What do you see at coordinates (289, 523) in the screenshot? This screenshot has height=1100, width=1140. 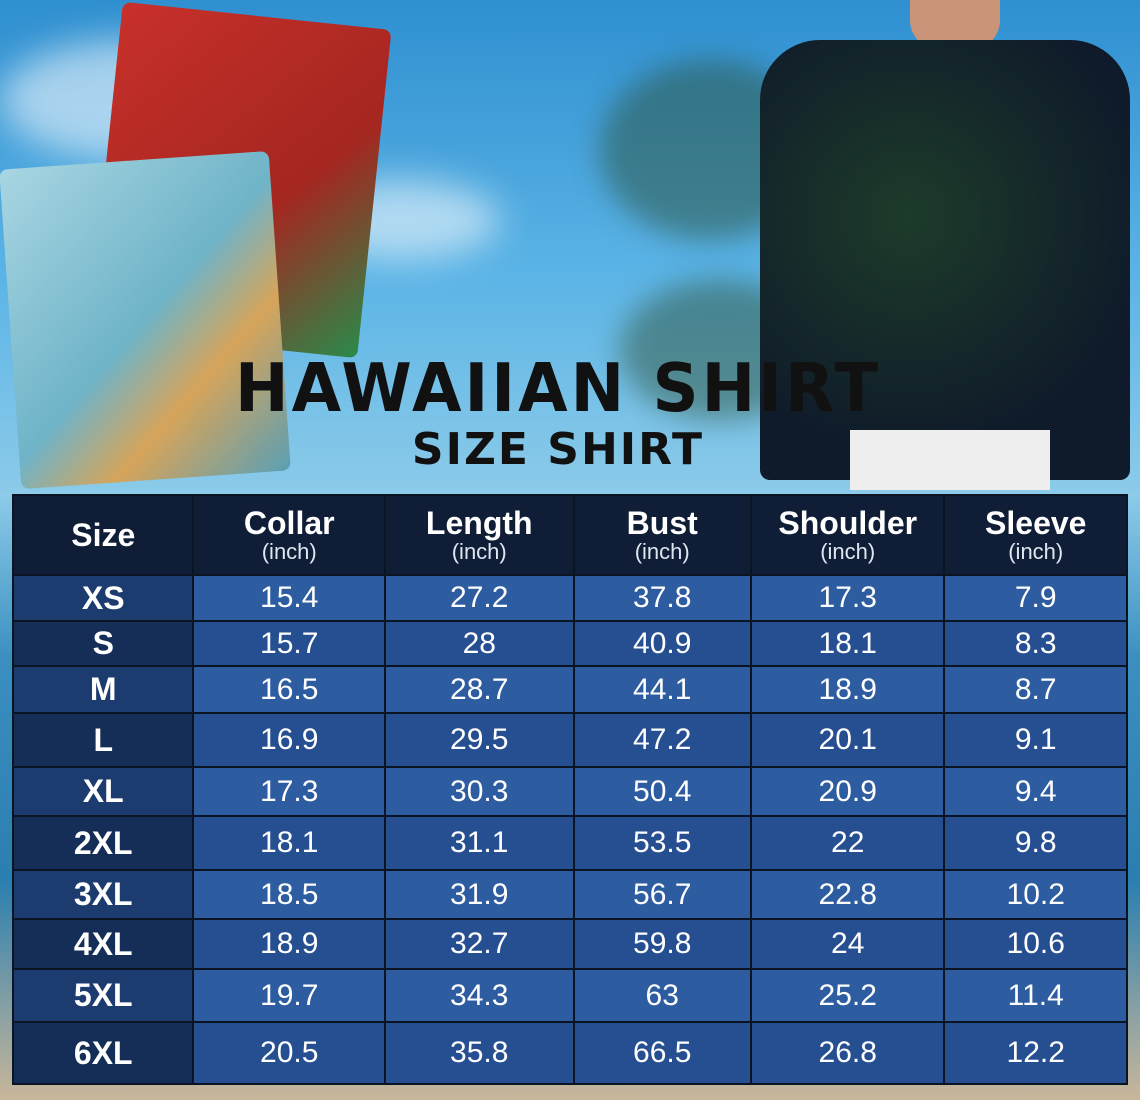 I see `column-header-label: Collar` at bounding box center [289, 523].